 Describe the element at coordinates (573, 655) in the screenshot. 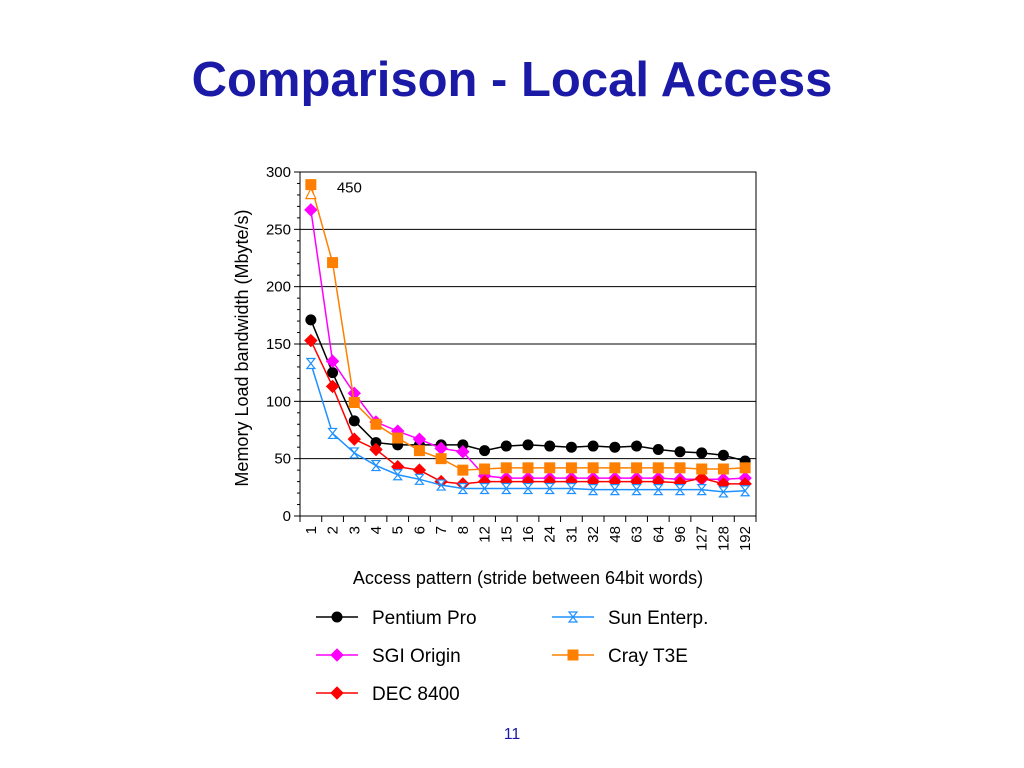

I see `legend-marker-cray-t3e` at that location.